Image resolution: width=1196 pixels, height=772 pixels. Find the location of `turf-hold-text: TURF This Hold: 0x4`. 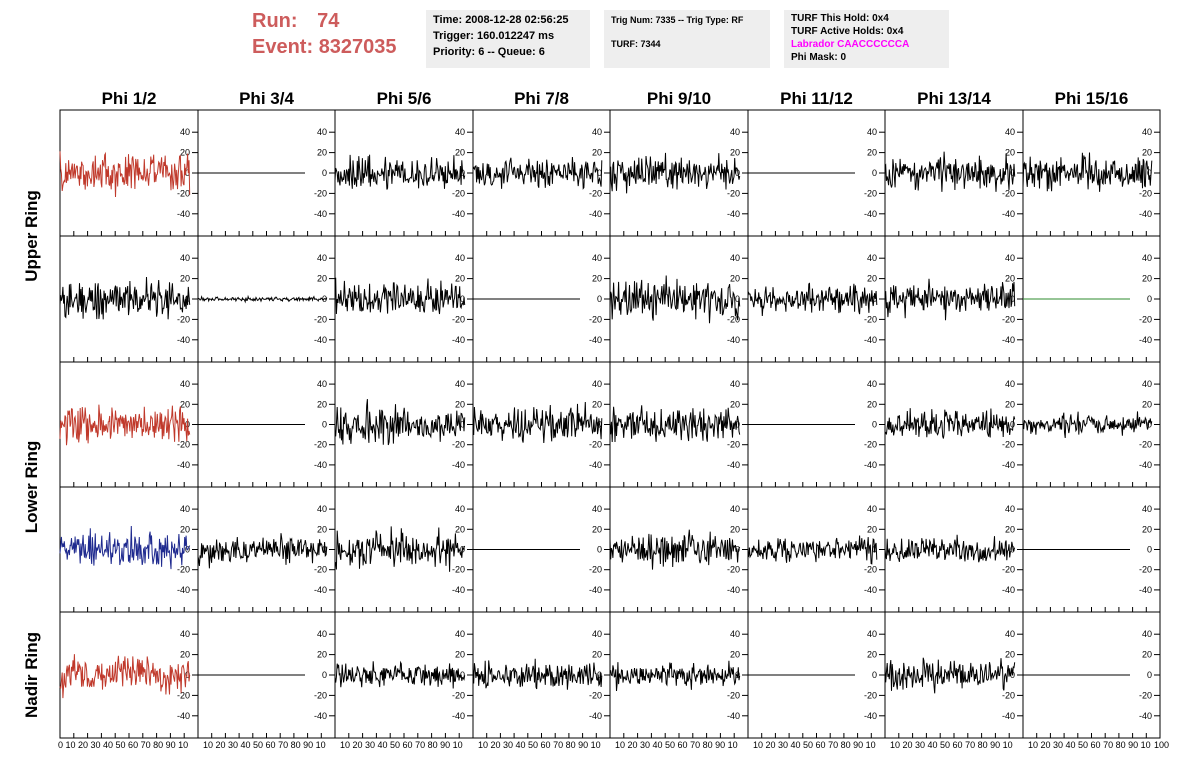

turf-hold-text: TURF This Hold: 0x4 is located at coordinates (840, 18).